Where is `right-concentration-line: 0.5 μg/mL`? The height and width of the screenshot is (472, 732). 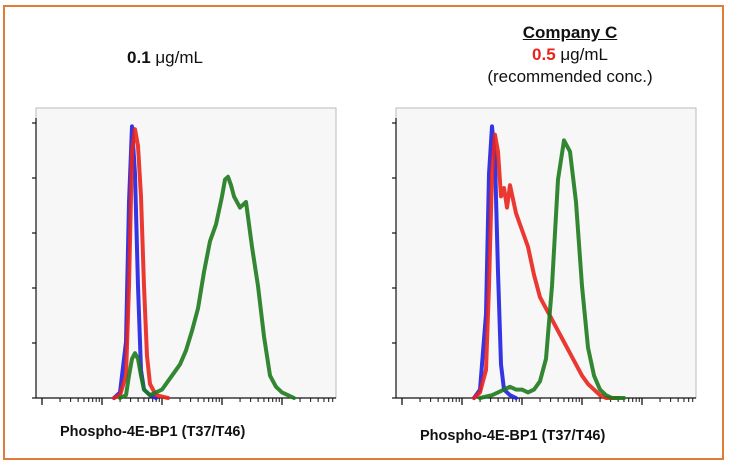
right-concentration-line: 0.5 μg/mL is located at coordinates (570, 55).